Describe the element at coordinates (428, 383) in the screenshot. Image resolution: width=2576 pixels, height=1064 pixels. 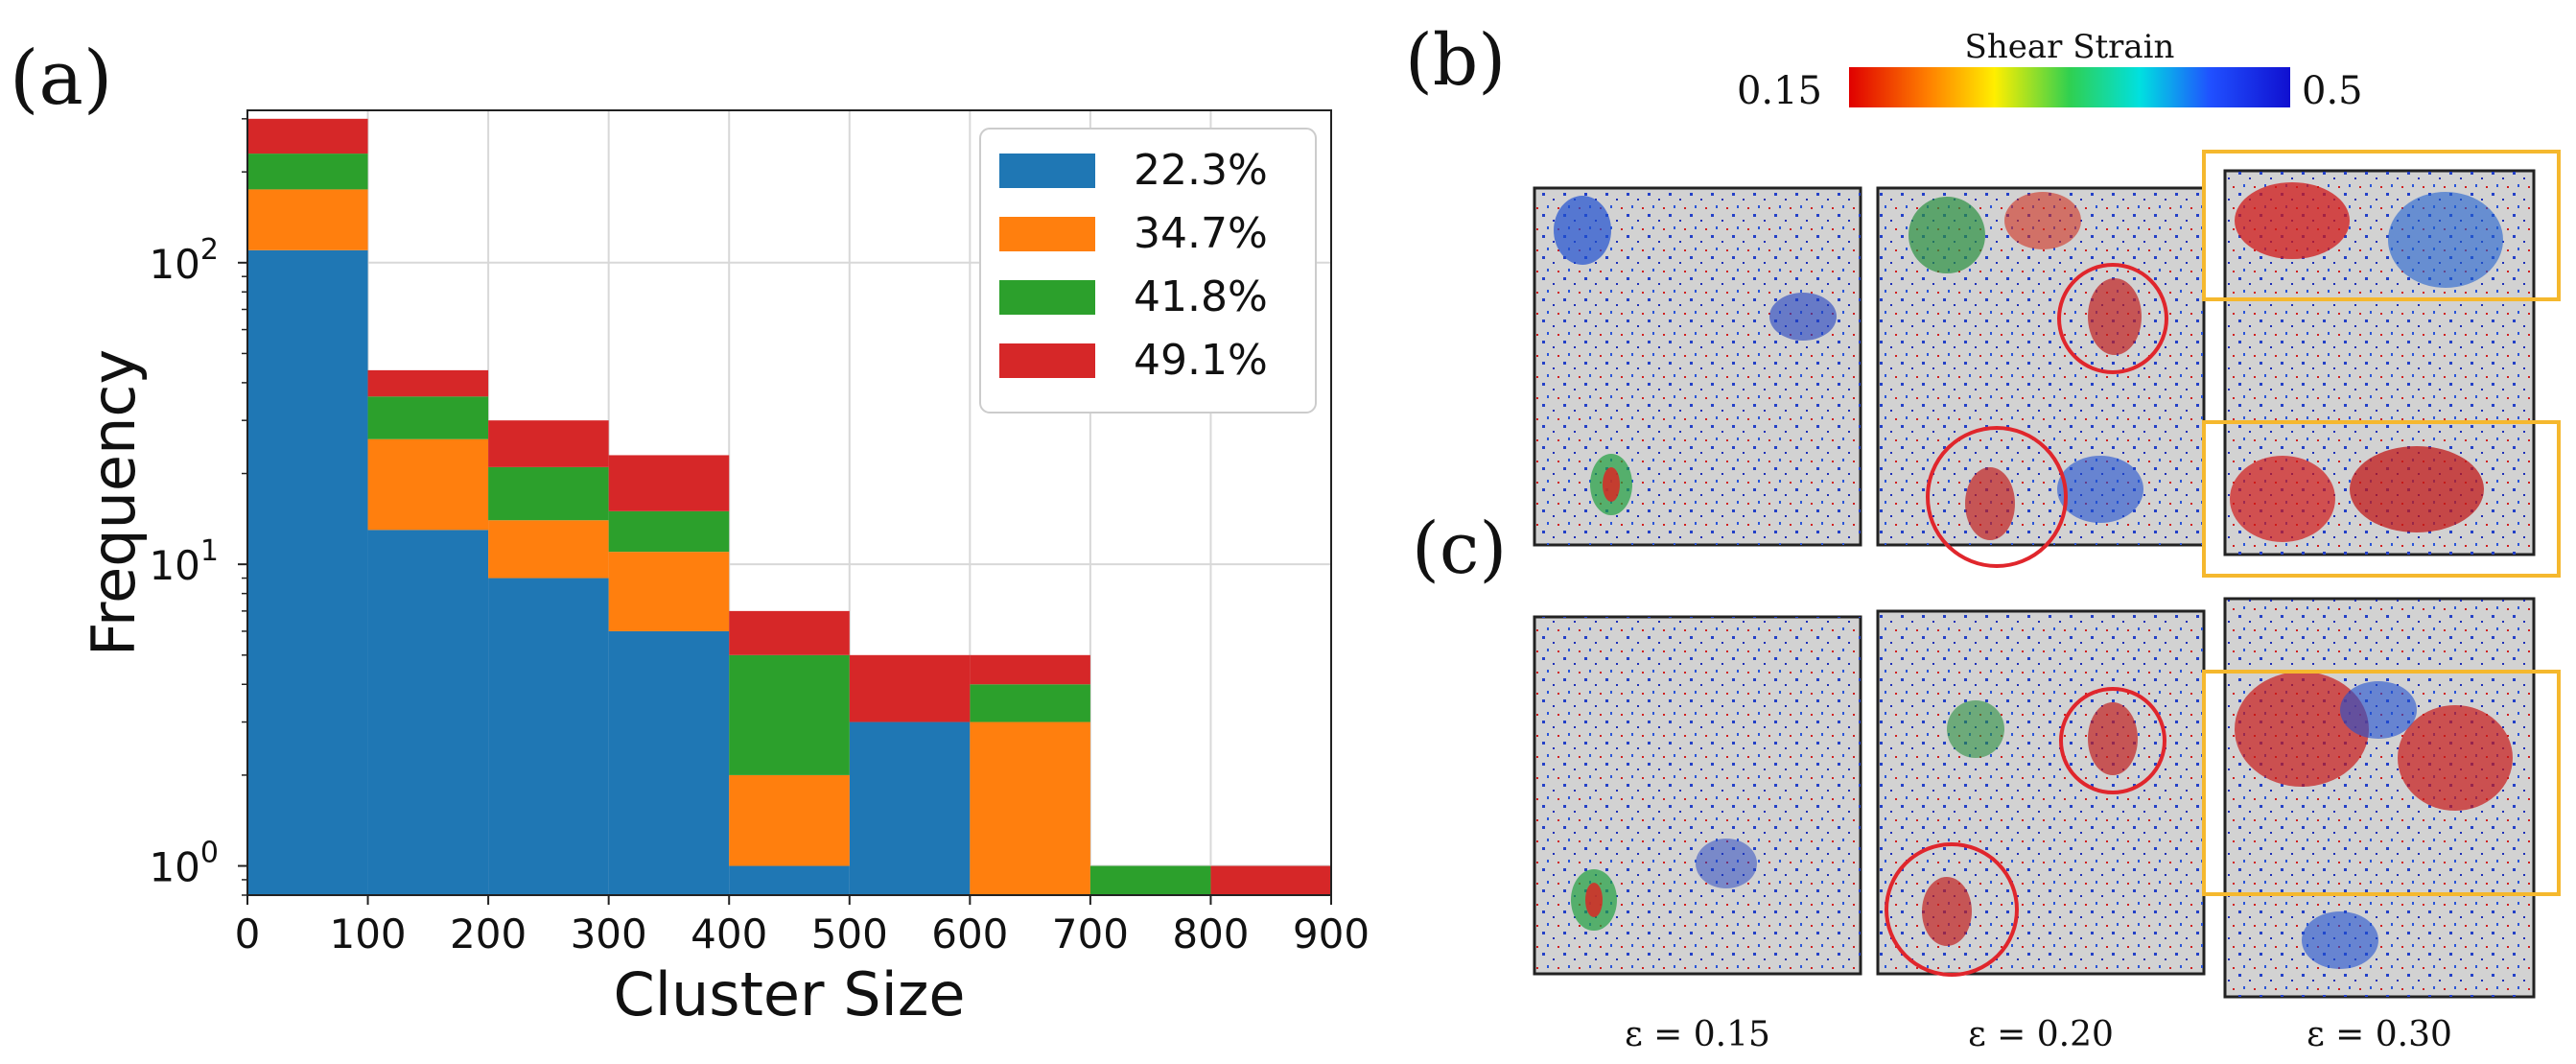
I see `bar-49.1pct-bin-1` at that location.